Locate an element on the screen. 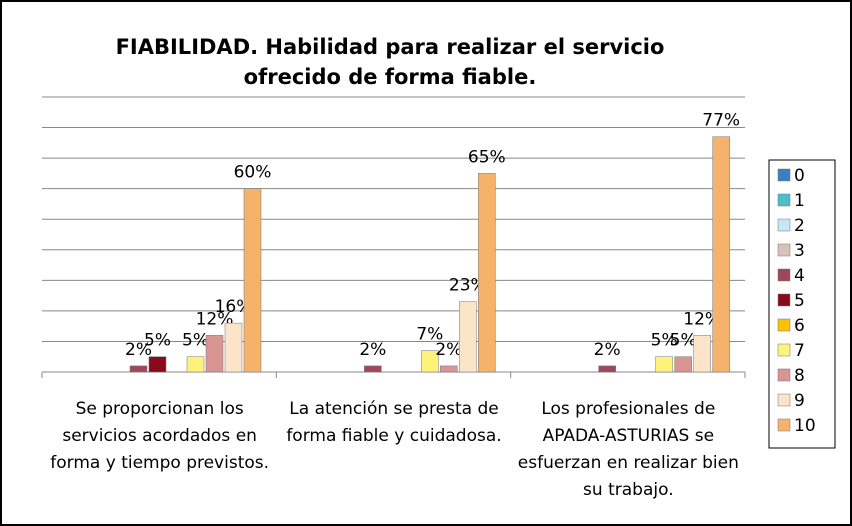  legend-label: 9 is located at coordinates (799, 401).